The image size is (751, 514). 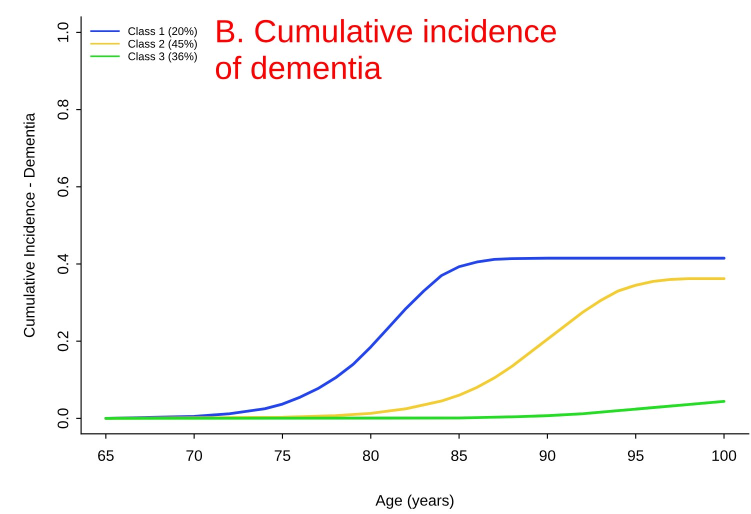 I want to click on x-tick-label: 85, so click(x=459, y=456).